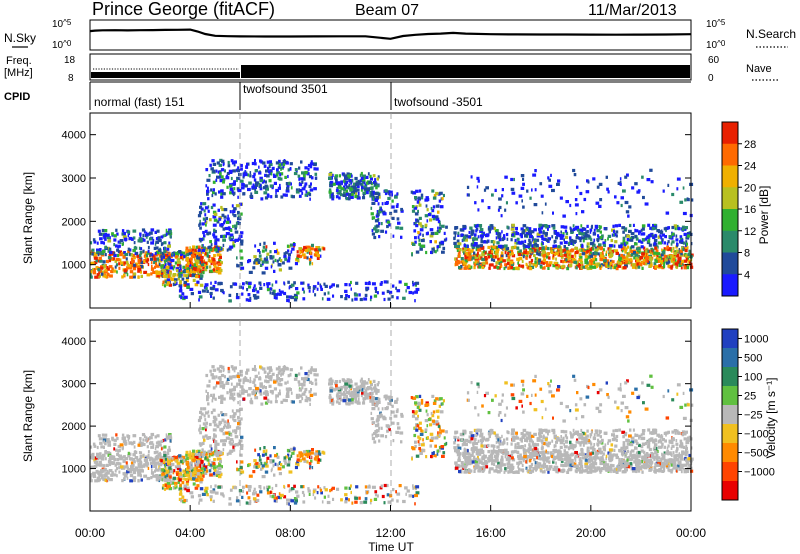 Image resolution: width=800 pixels, height=554 pixels. I want to click on nave-label: Nave, so click(759, 69).